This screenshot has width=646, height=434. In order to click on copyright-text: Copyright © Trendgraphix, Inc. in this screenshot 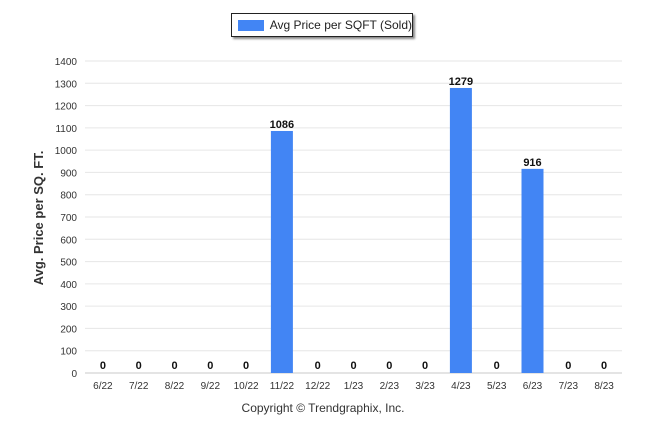, I will do `click(323, 408)`.